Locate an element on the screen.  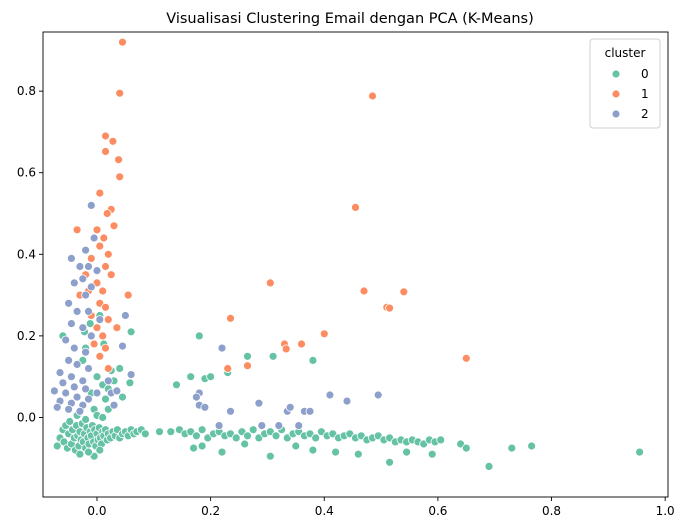
legend-title: cluster is located at coordinates (625, 53).